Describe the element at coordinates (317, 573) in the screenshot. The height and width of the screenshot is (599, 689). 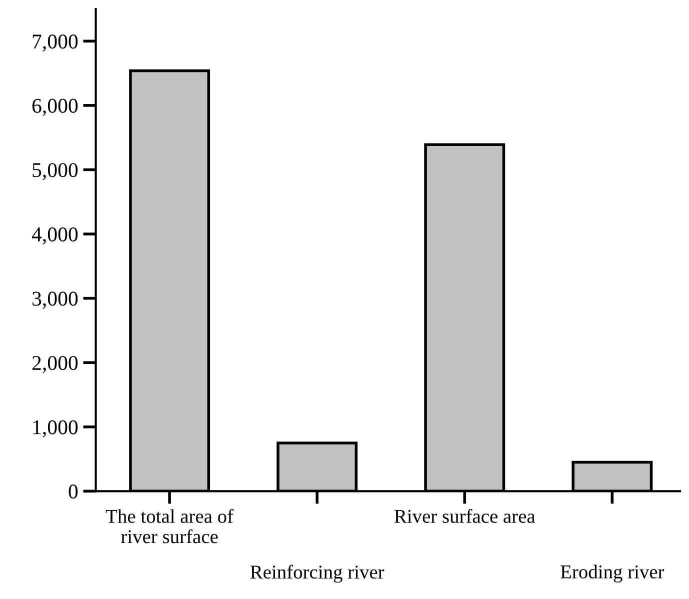
I see `x-tick-label: Reinforcing river` at that location.